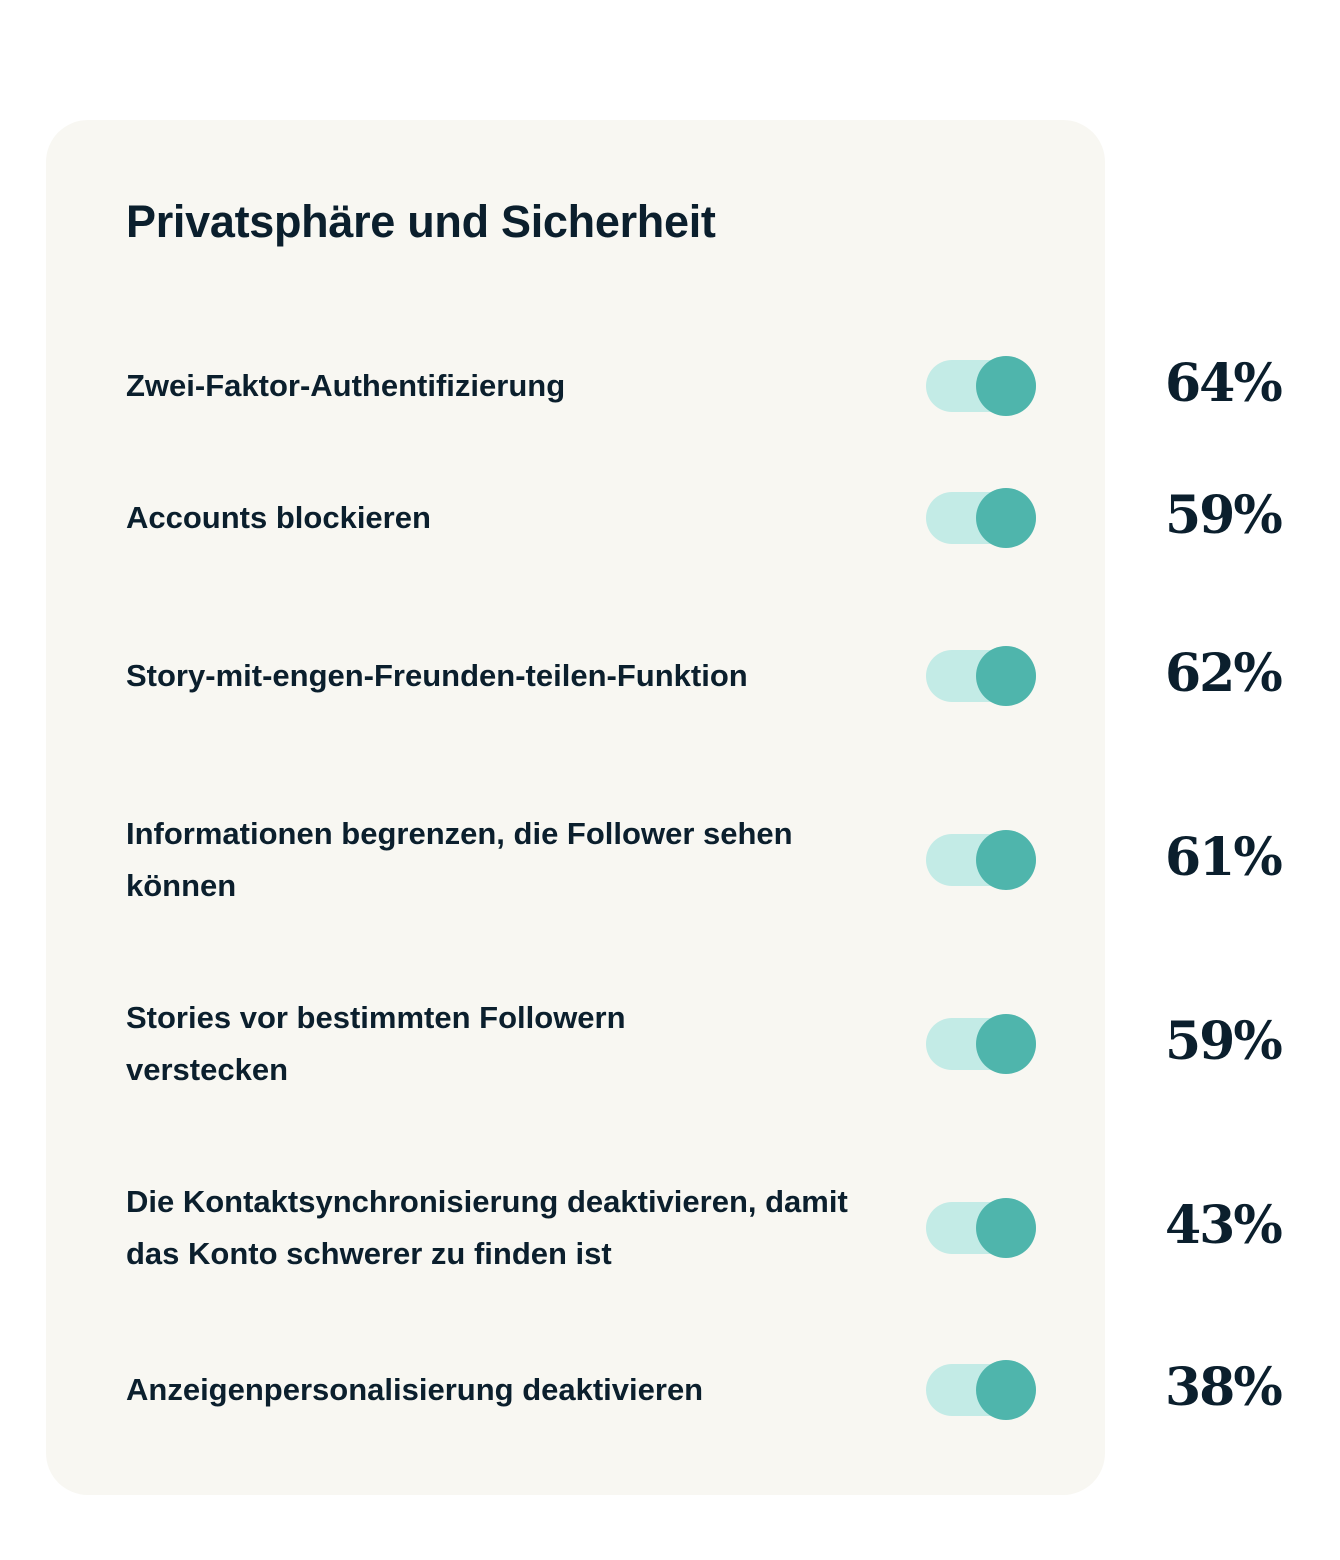  What do you see at coordinates (415, 1389) in the screenshot?
I see `setting-label: Anzeigenpersonalisierung deaktivieren` at bounding box center [415, 1389].